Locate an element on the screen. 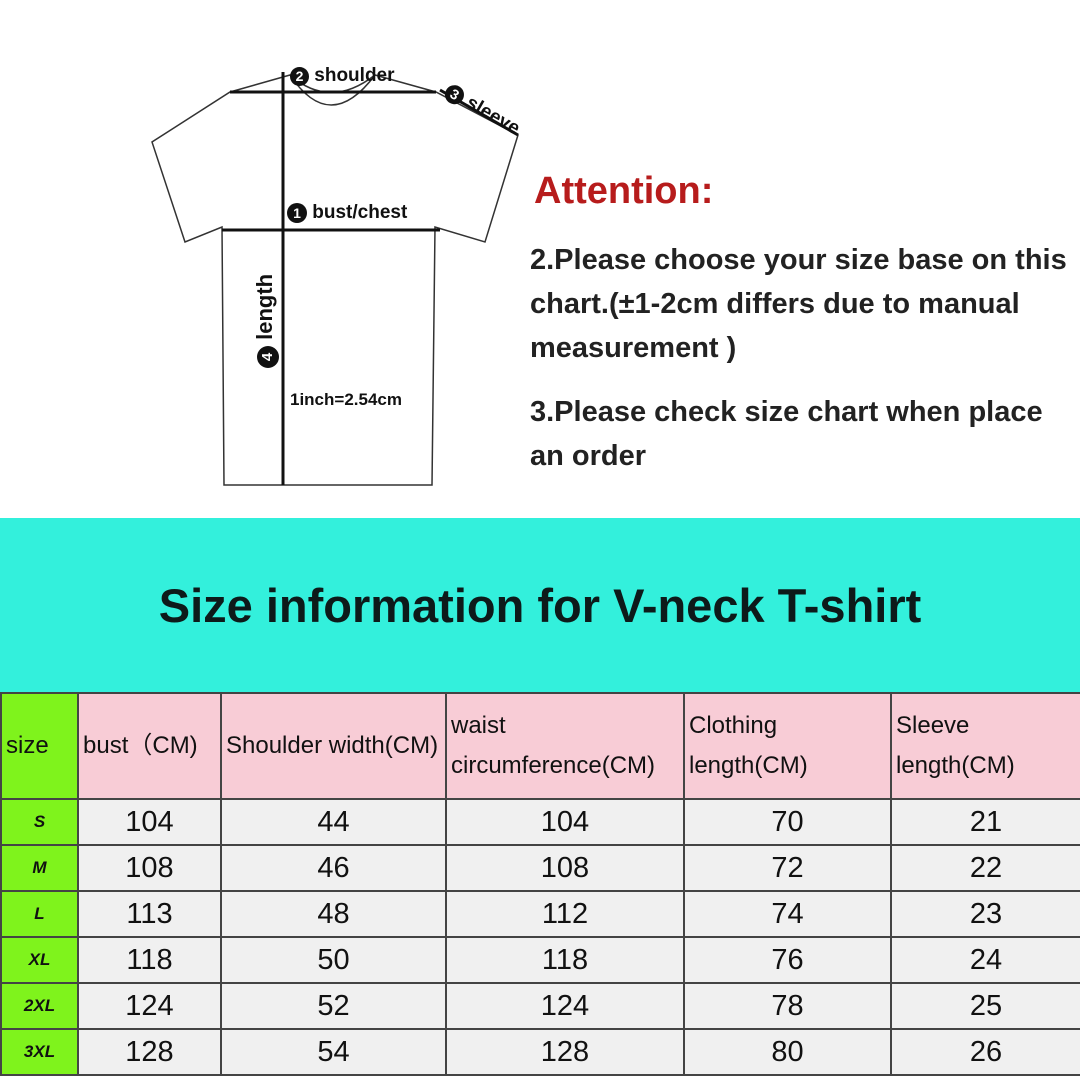  cell-bust: 124 is located at coordinates (149, 1006).